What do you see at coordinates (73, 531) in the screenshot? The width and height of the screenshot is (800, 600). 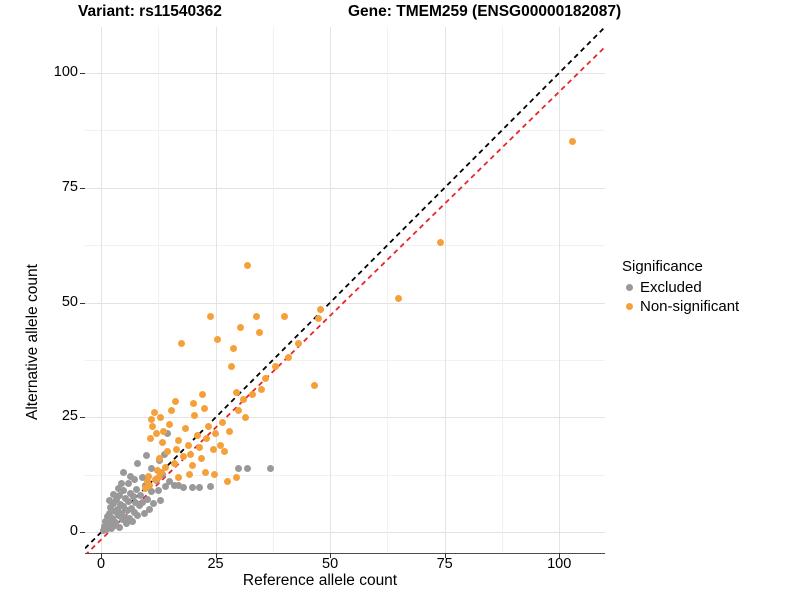 I see `y-tick-label: 0` at bounding box center [73, 531].